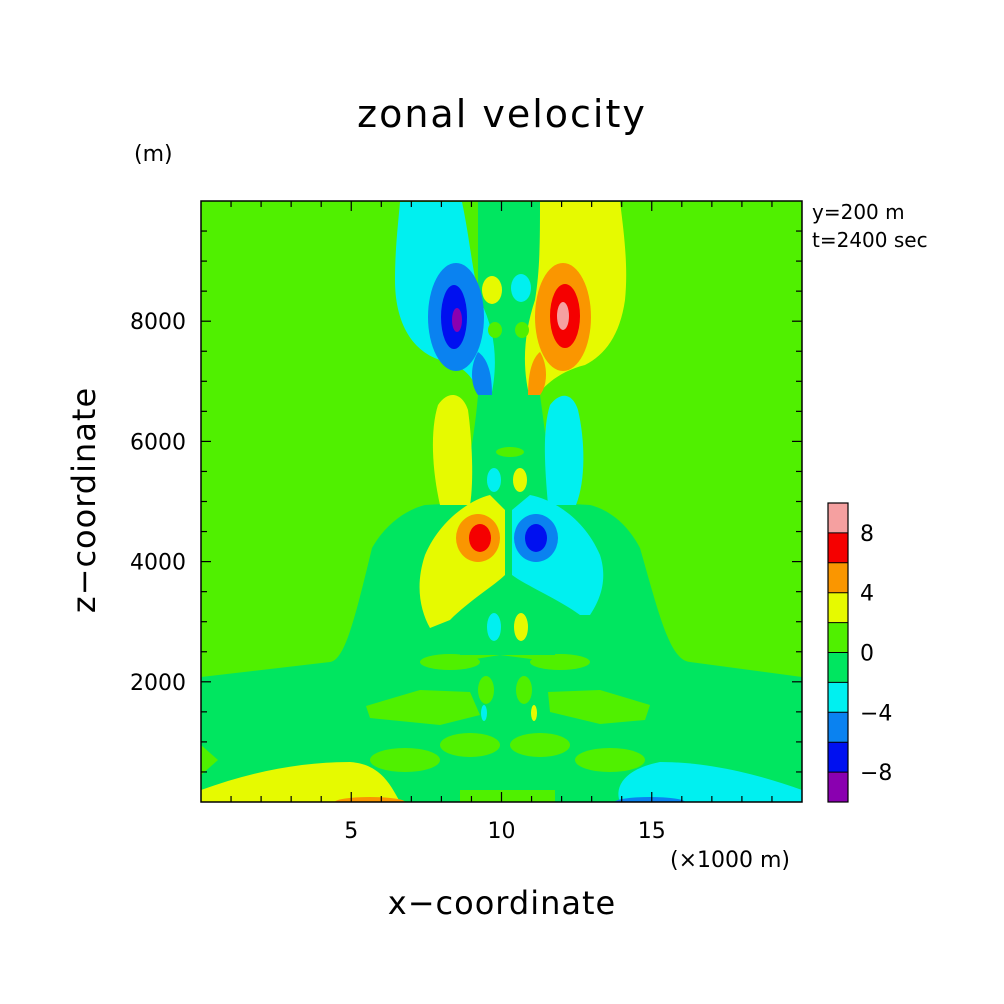 This screenshot has height=1004, width=1004. What do you see at coordinates (870, 240) in the screenshot?
I see `annotation-t: t=2400 sec` at bounding box center [870, 240].